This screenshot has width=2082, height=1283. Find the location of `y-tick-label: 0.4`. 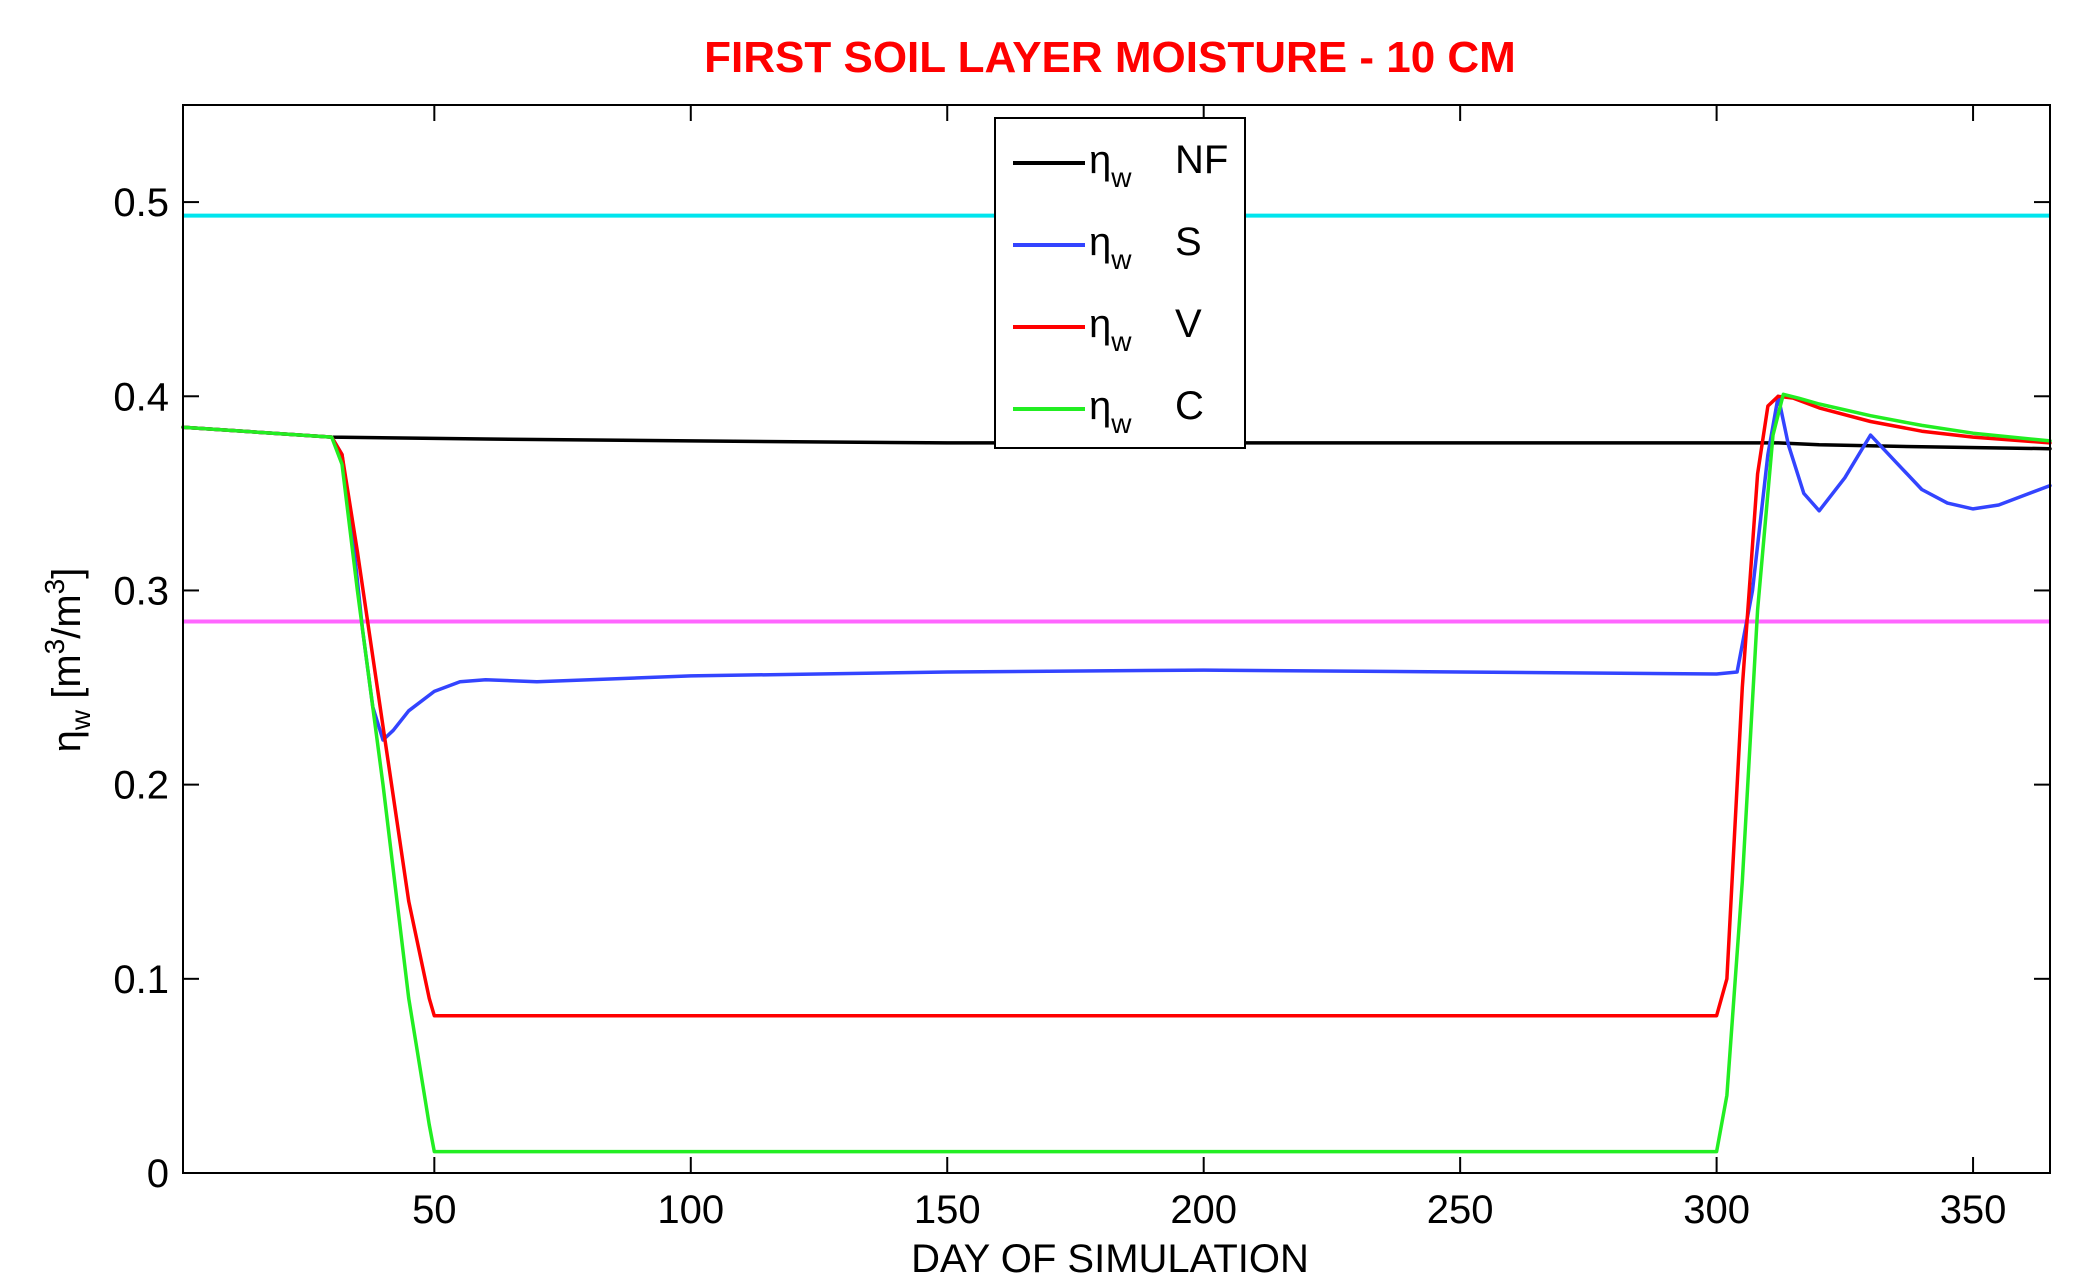

y-tick-label: 0.4 is located at coordinates (141, 397).